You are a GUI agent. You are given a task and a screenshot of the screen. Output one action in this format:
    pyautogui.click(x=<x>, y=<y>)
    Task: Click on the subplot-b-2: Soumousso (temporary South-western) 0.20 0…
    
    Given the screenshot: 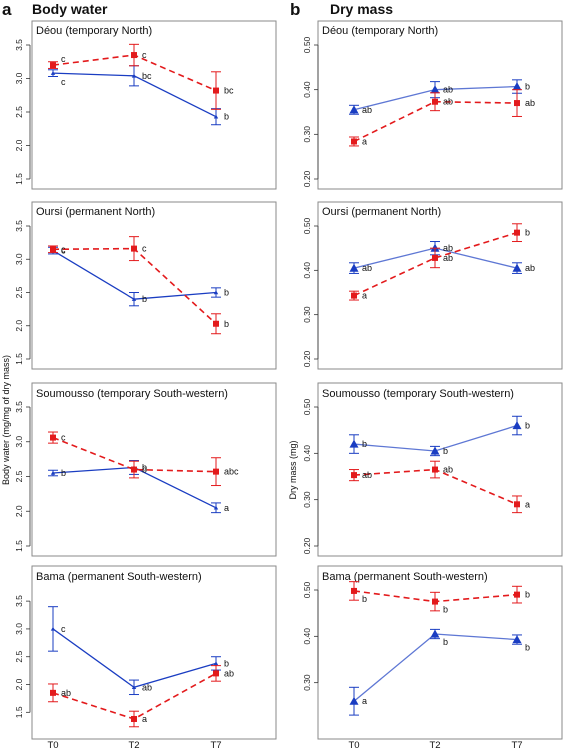 What is the action you would take?
    pyautogui.click(x=432, y=469)
    